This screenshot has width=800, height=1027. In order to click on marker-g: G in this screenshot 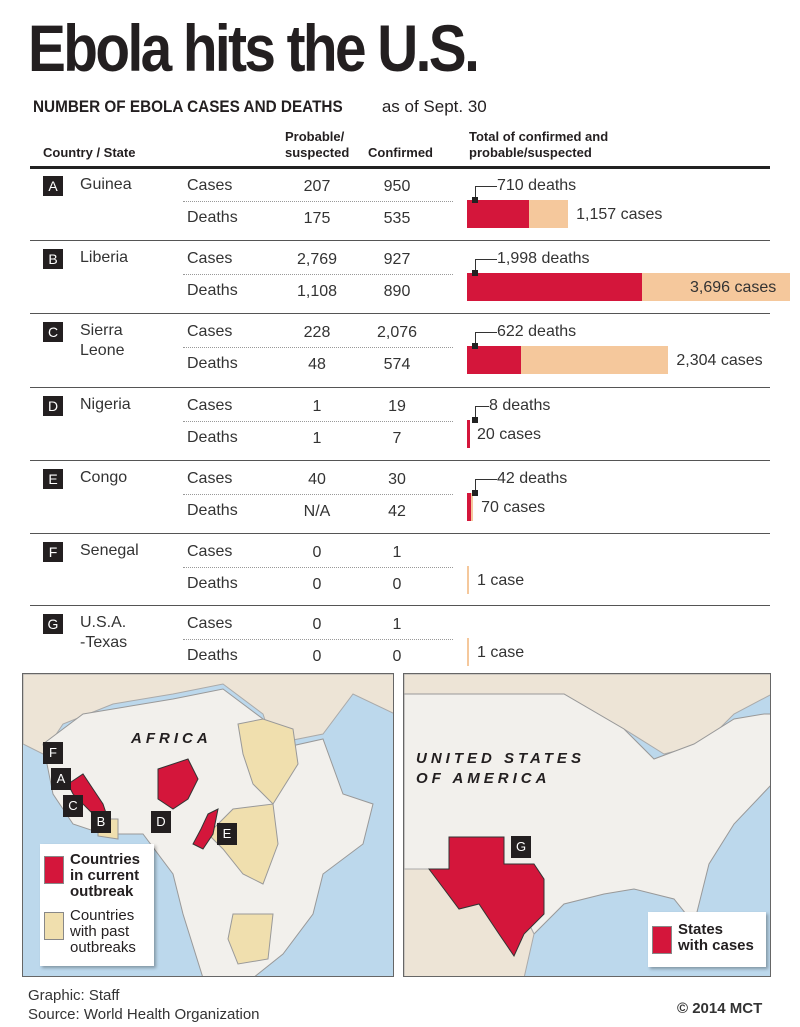, I will do `click(521, 847)`.